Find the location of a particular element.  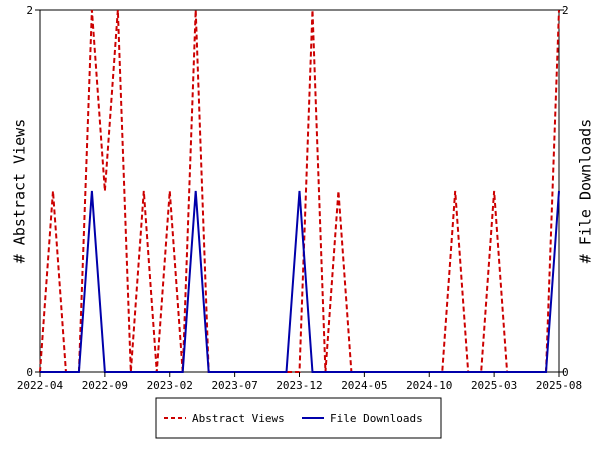

y-tick-label-left: 2 is located at coordinates (29, 10).